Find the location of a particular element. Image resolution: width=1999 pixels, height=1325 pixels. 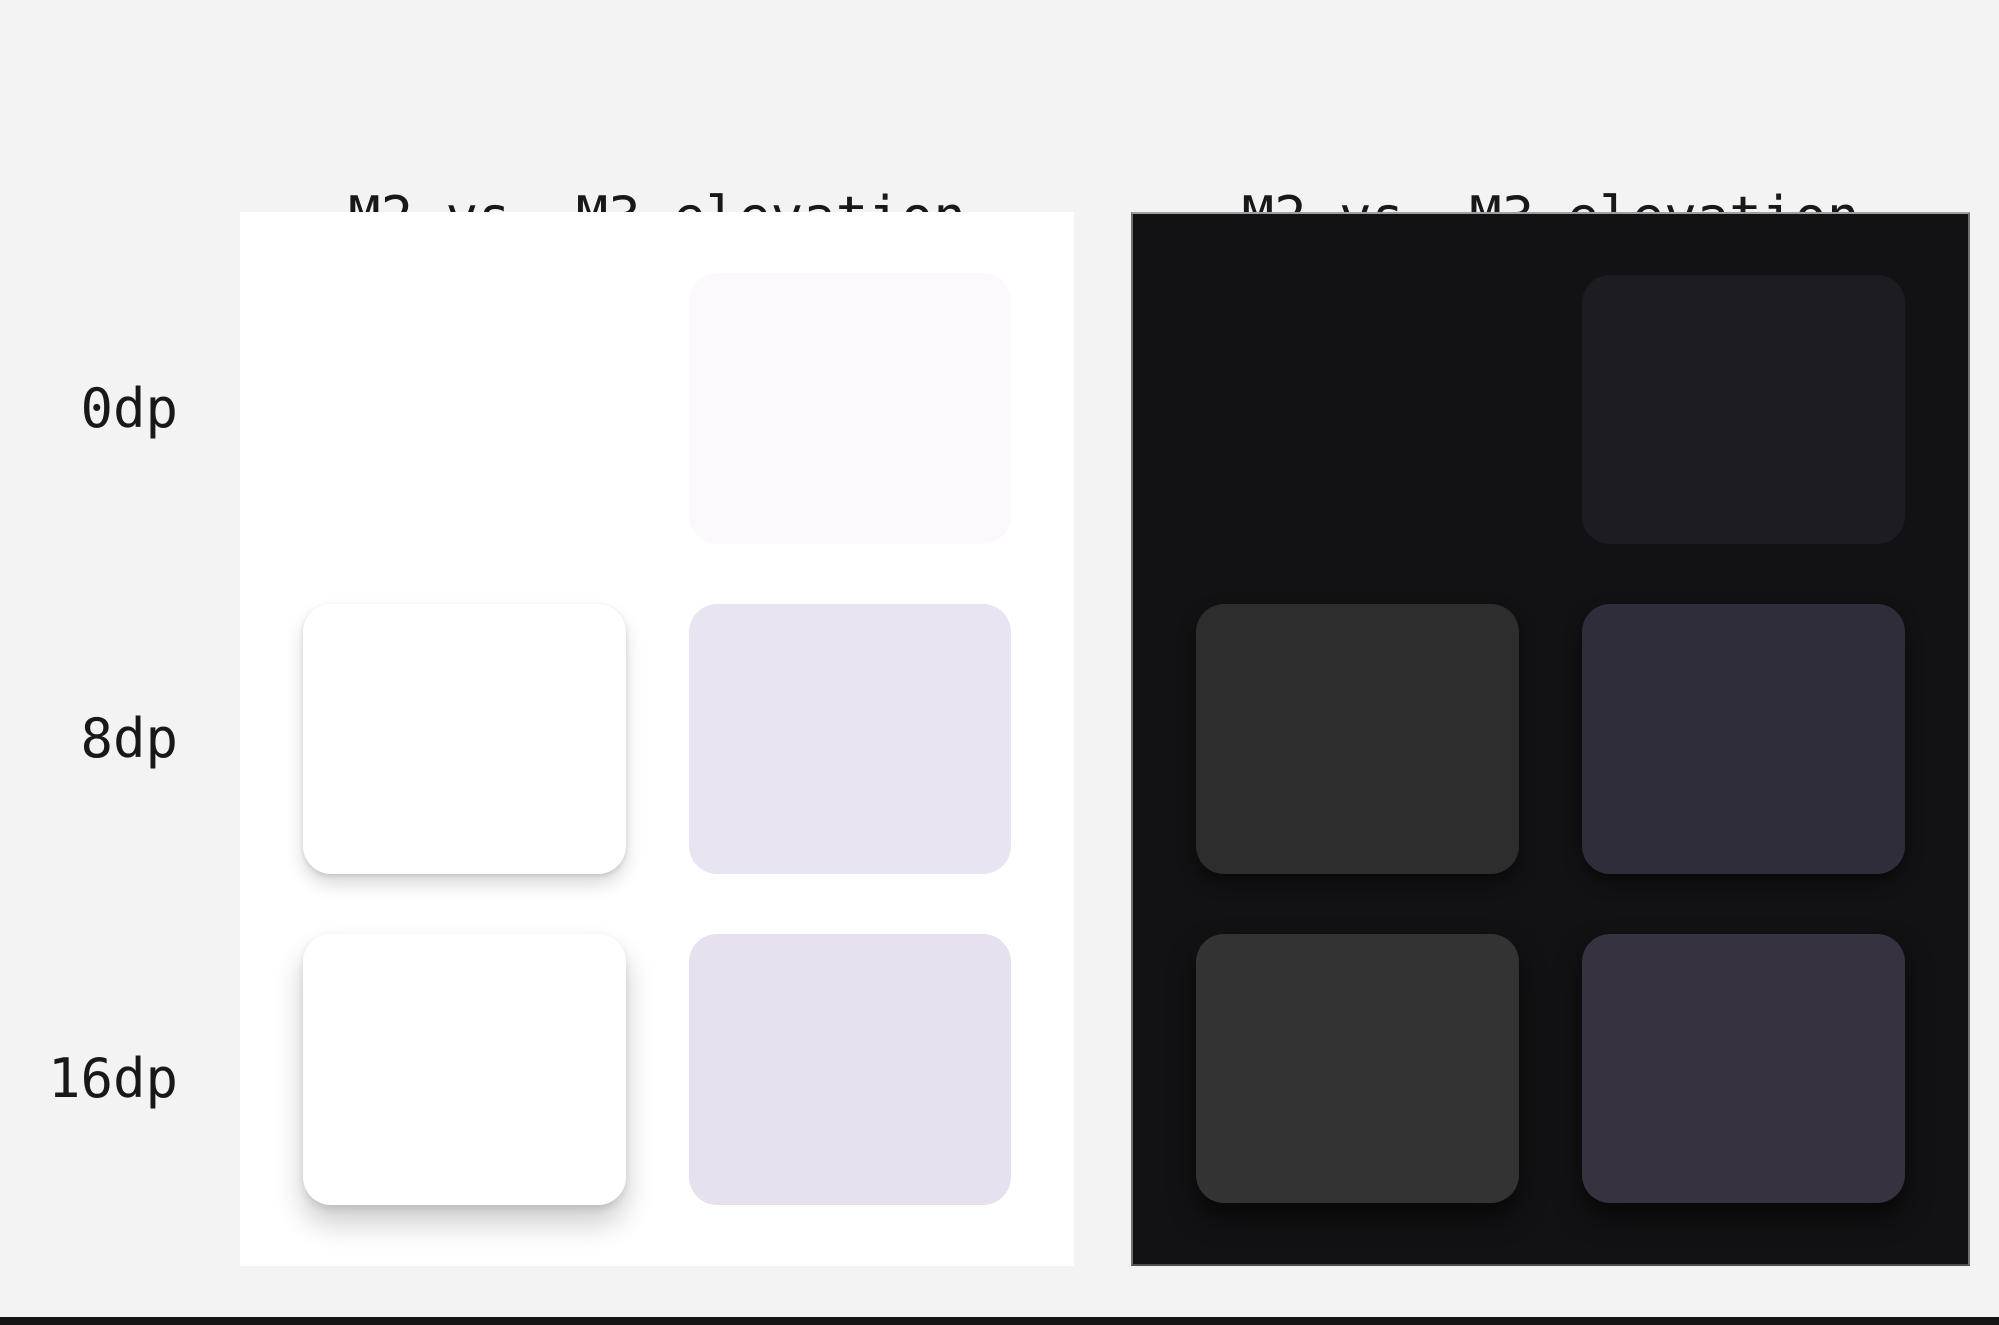

card-dark-8dp-m3 is located at coordinates (1743, 739).